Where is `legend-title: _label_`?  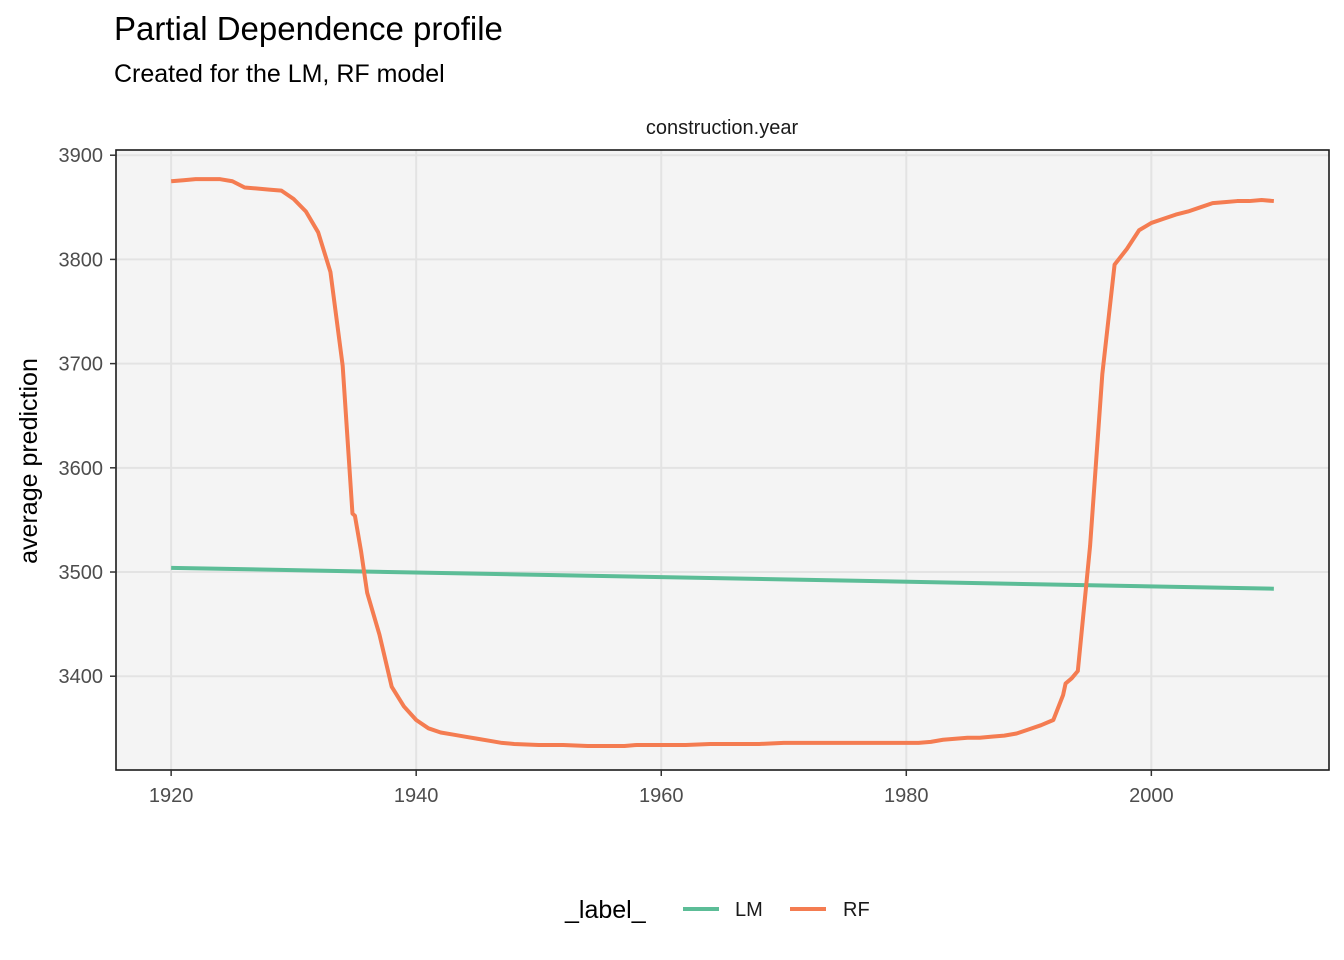
legend-title: _label_ is located at coordinates (605, 910).